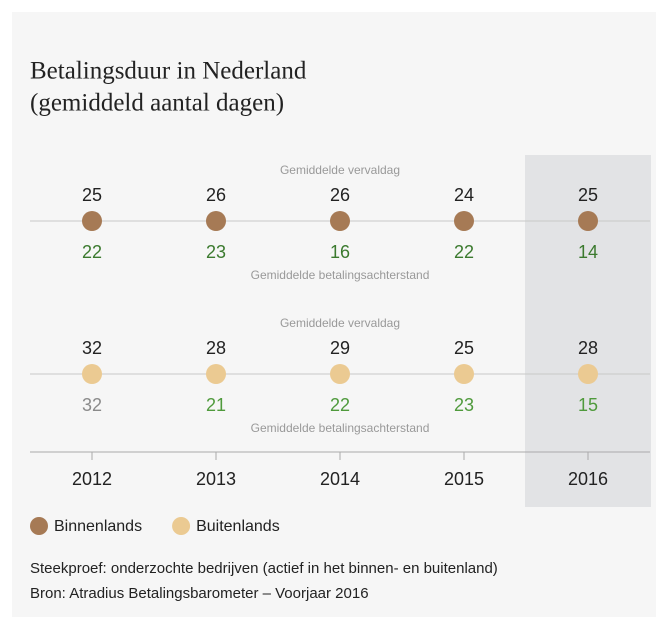 The height and width of the screenshot is (623, 666). I want to click on legend-label: Buitenlands, so click(238, 526).